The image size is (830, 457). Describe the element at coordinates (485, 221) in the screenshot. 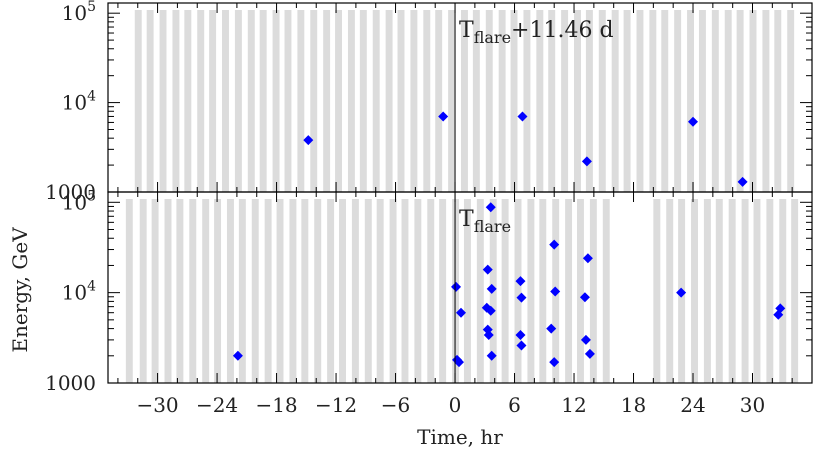

I see `bottom-panel-label: Tflare` at that location.